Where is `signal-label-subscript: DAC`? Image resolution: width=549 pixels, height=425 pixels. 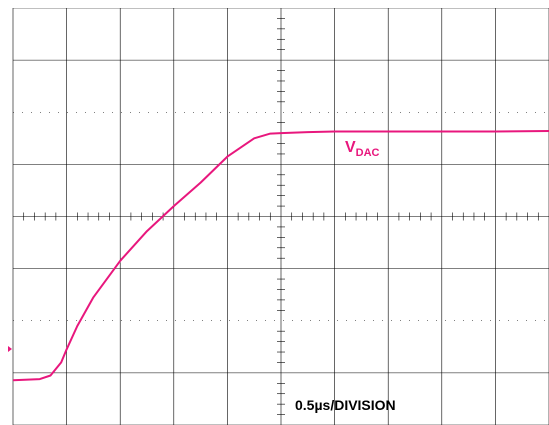
signal-label-subscript: DAC is located at coordinates (368, 153).